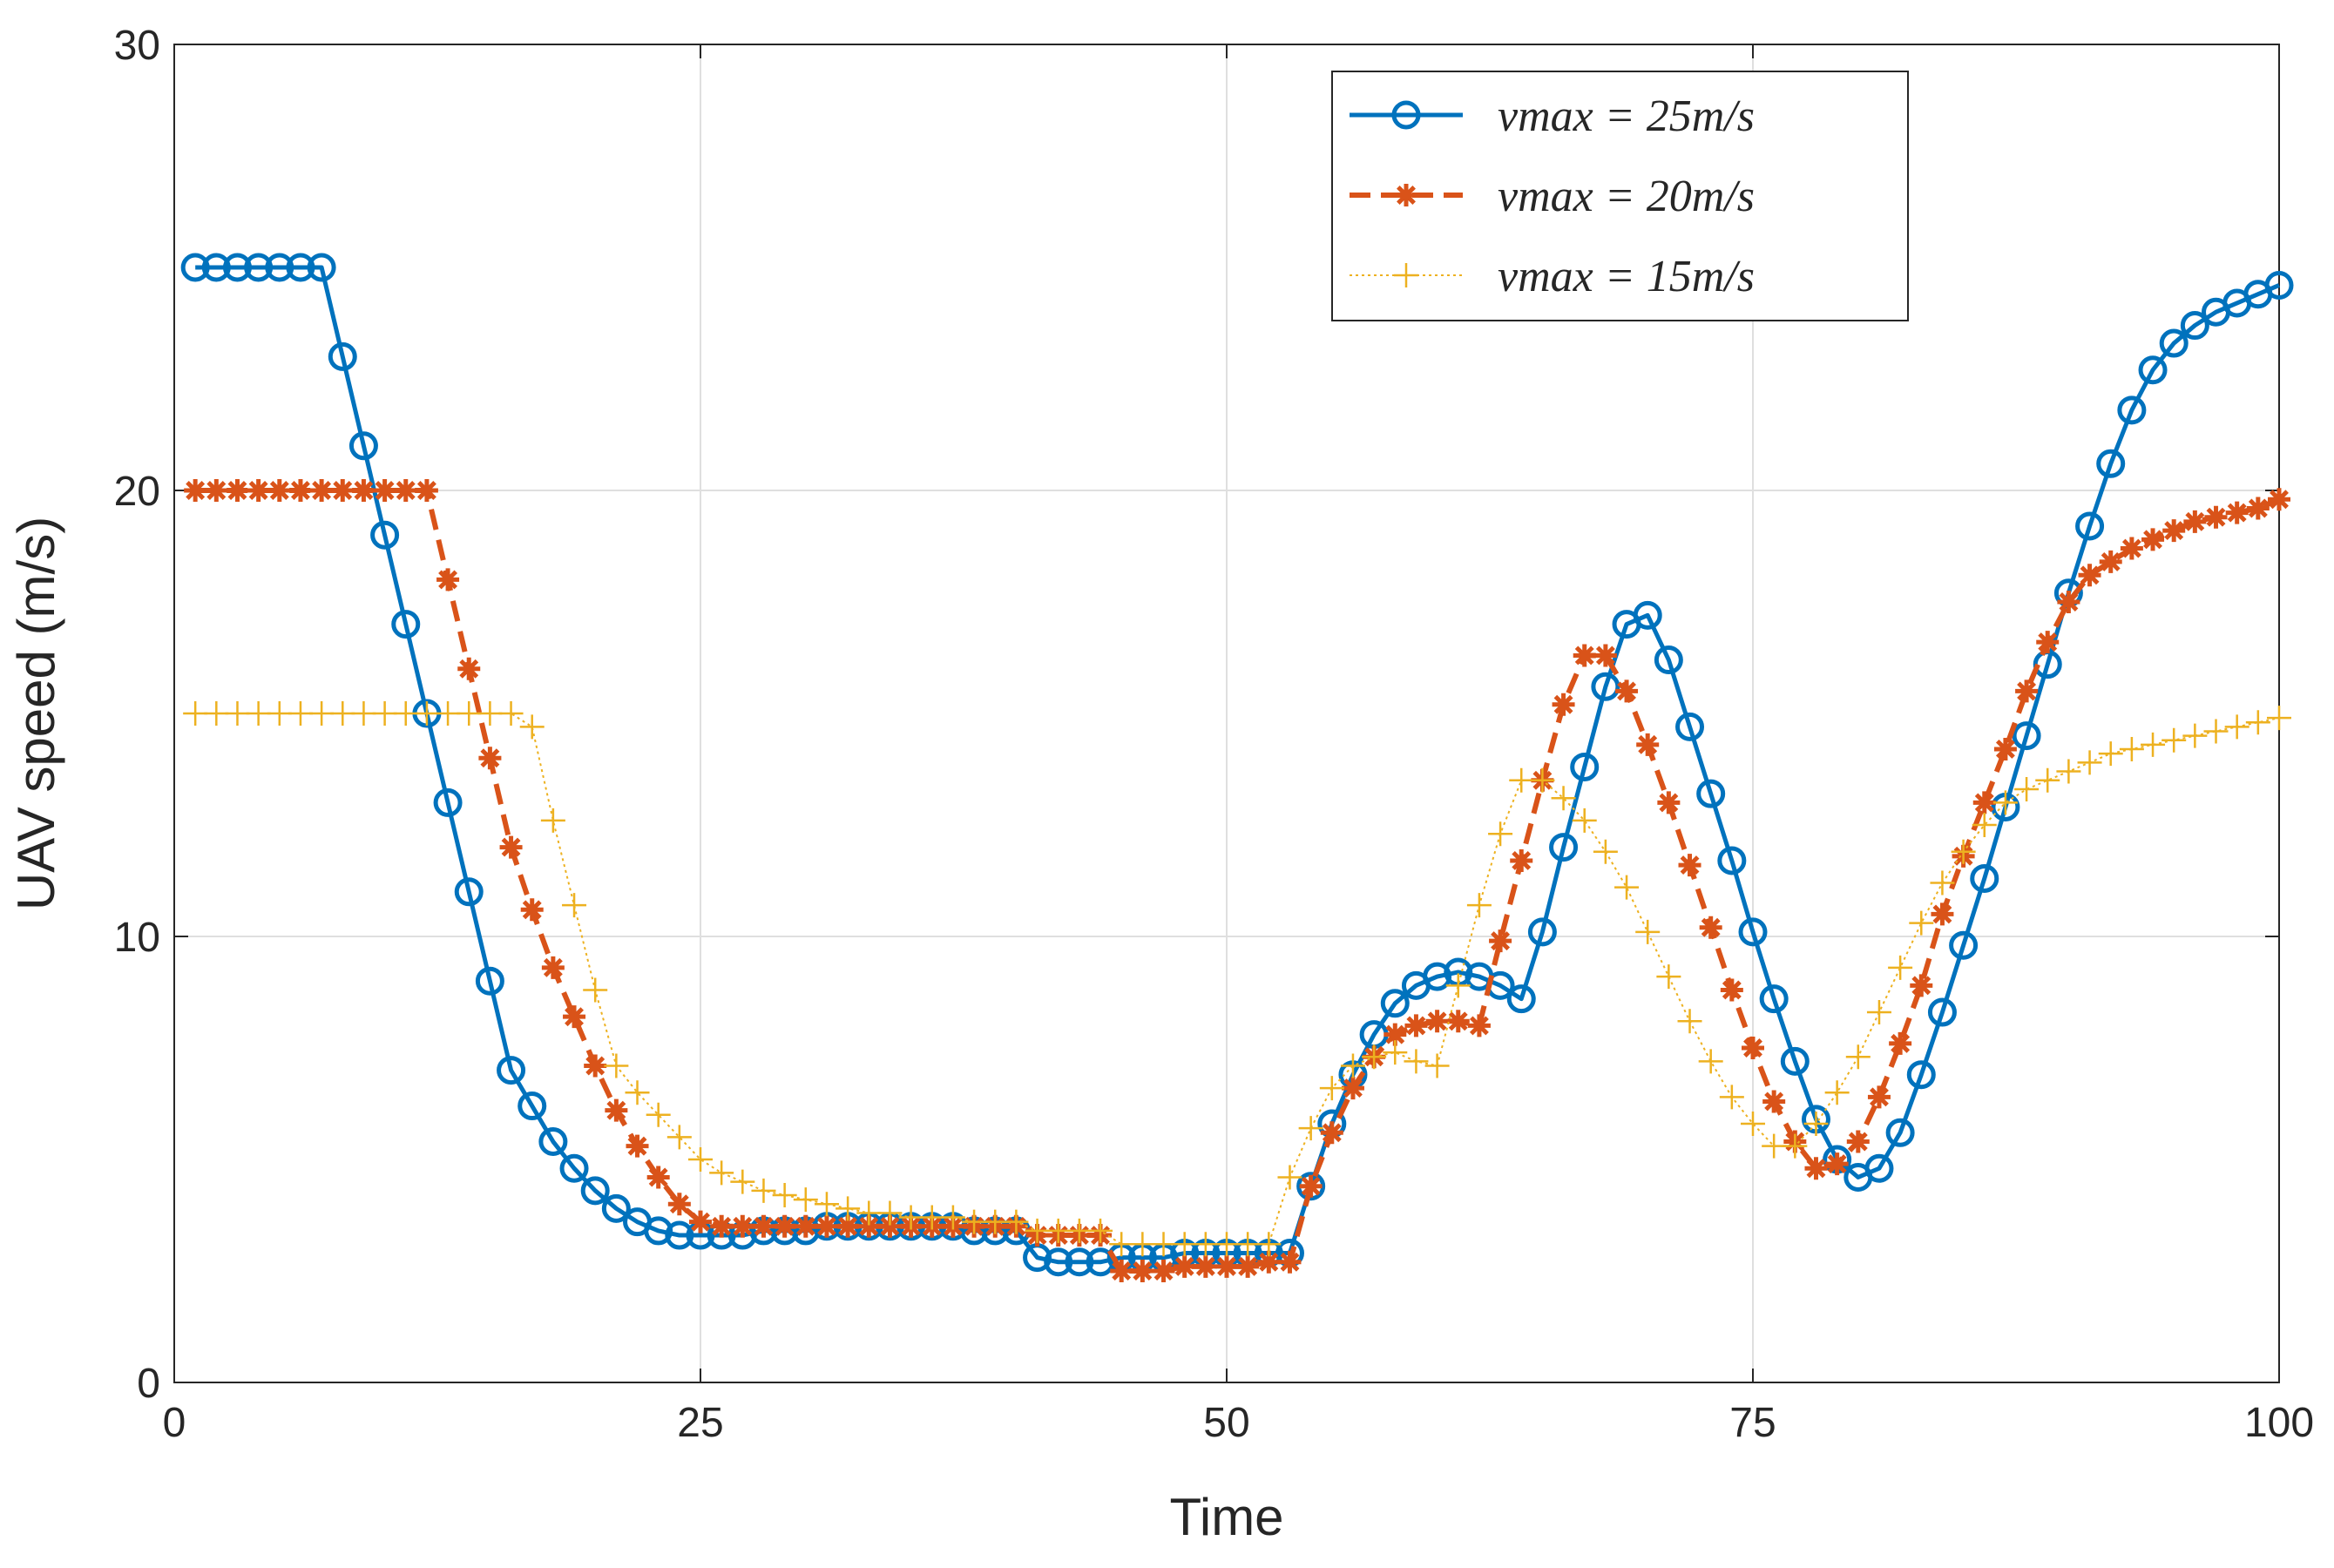 Image resolution: width=2334 pixels, height=1568 pixels. Describe the element at coordinates (1752, 1423) in the screenshot. I see `x-tick-label: 75` at that location.